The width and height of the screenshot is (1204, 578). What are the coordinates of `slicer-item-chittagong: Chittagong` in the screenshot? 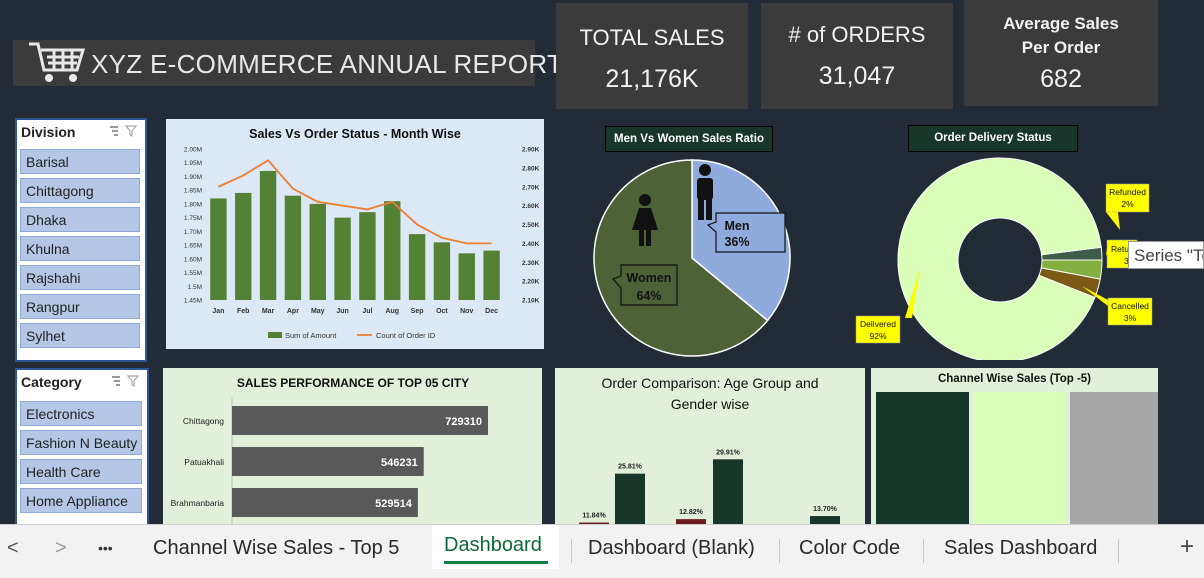 It's located at (80, 190).